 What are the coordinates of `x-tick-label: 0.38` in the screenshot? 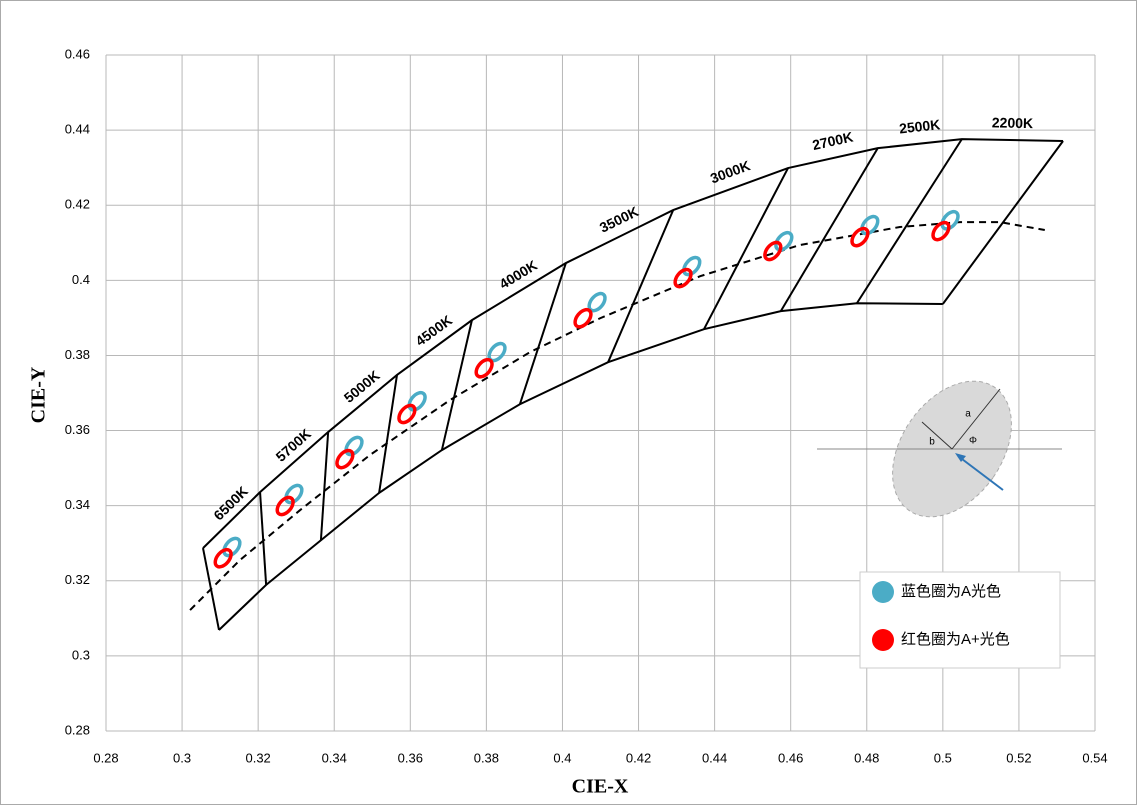 It's located at (486, 757).